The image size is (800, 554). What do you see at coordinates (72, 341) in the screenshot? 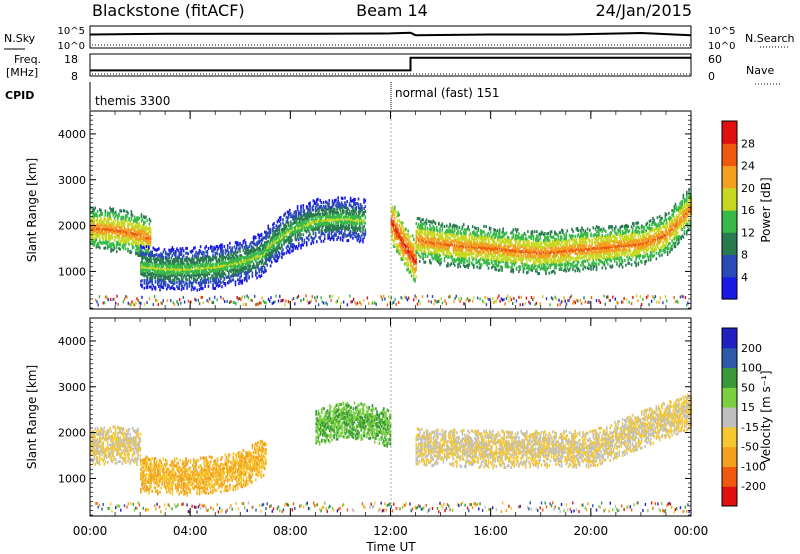
I see `velocity_panel-ytick-3: 4000` at bounding box center [72, 341].